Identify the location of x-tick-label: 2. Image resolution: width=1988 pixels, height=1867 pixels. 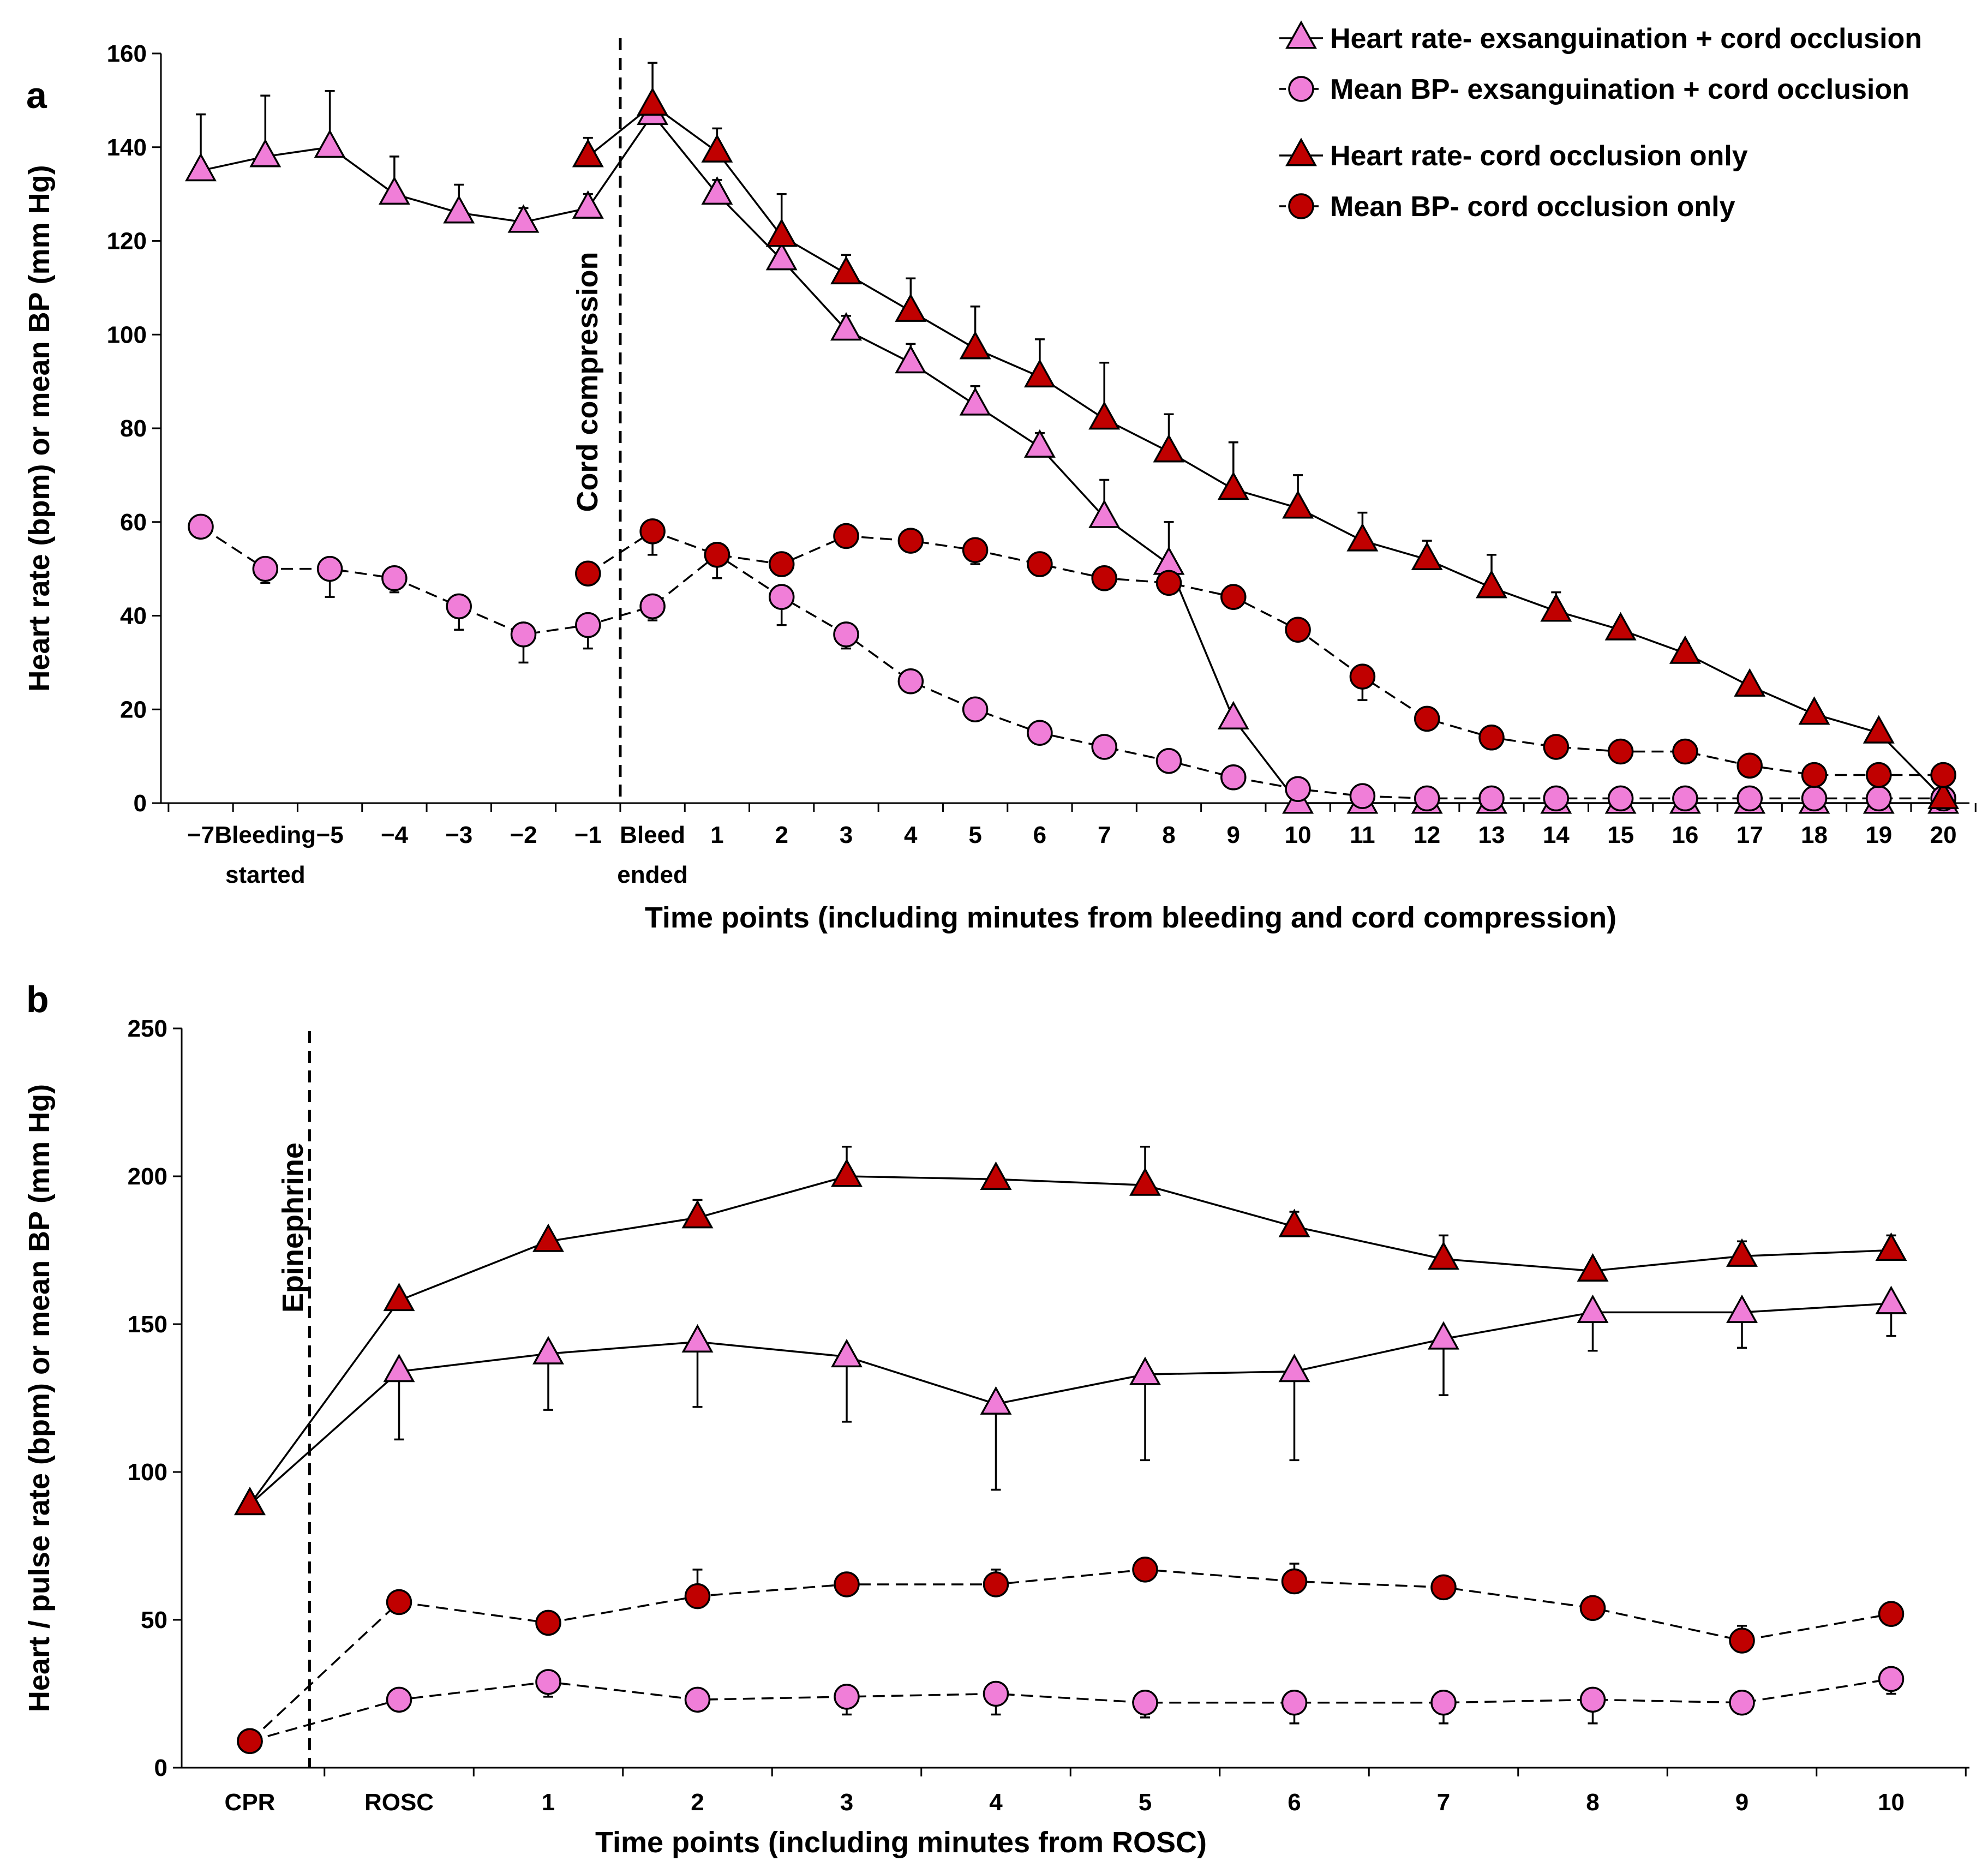
(697, 1802).